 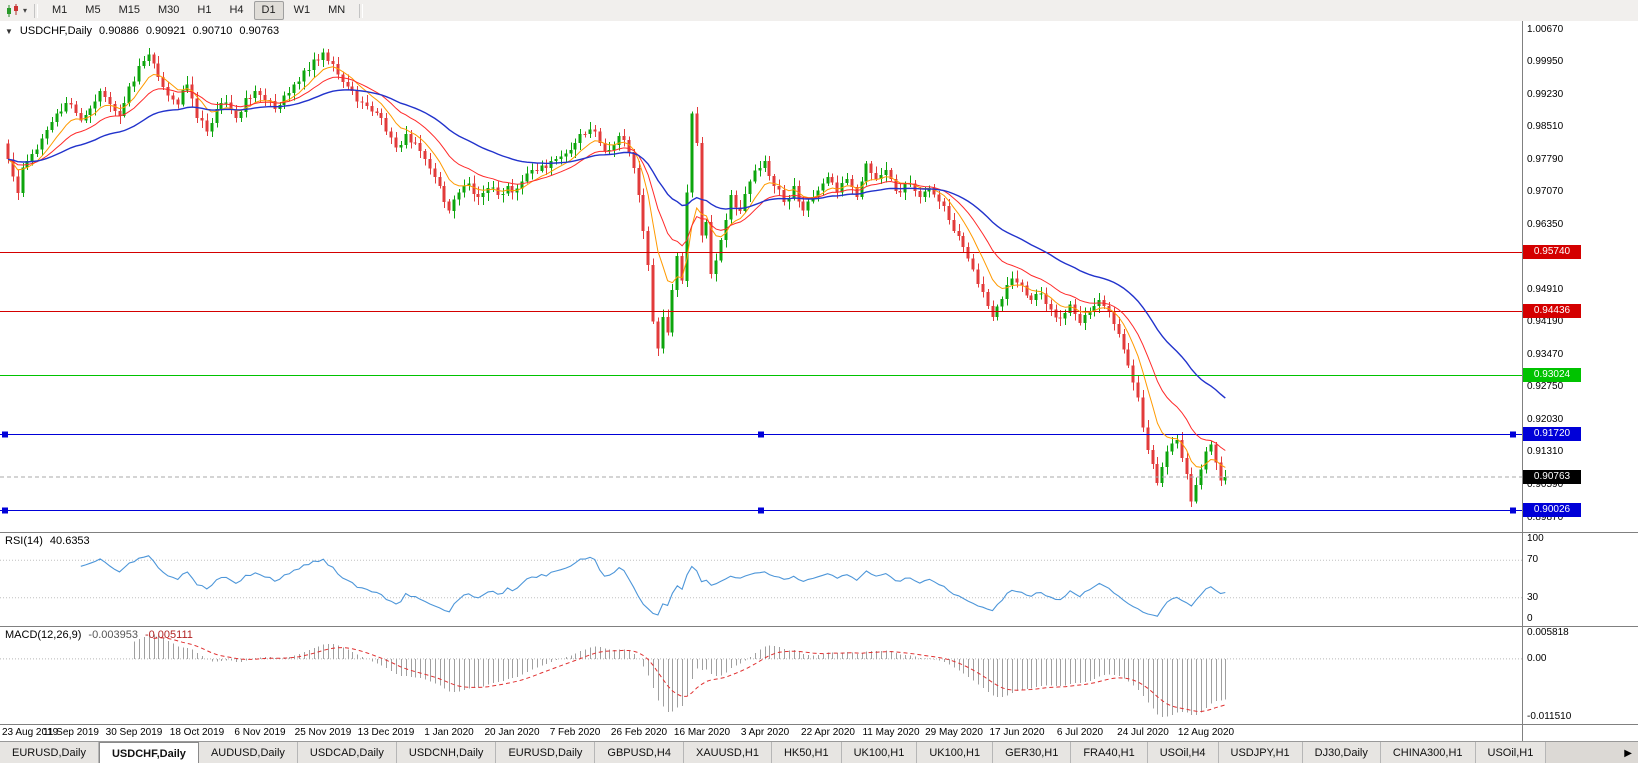 I want to click on tab-ger30-h1: GER30,H1, so click(x=1032, y=752).